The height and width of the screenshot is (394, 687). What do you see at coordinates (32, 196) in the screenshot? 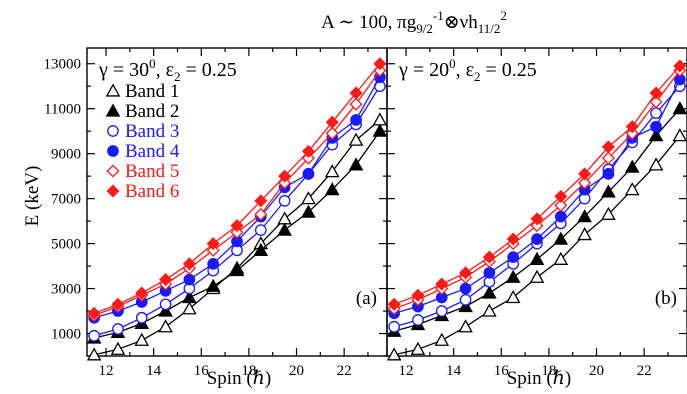
I see `y-axis-label: E (keV)` at bounding box center [32, 196].